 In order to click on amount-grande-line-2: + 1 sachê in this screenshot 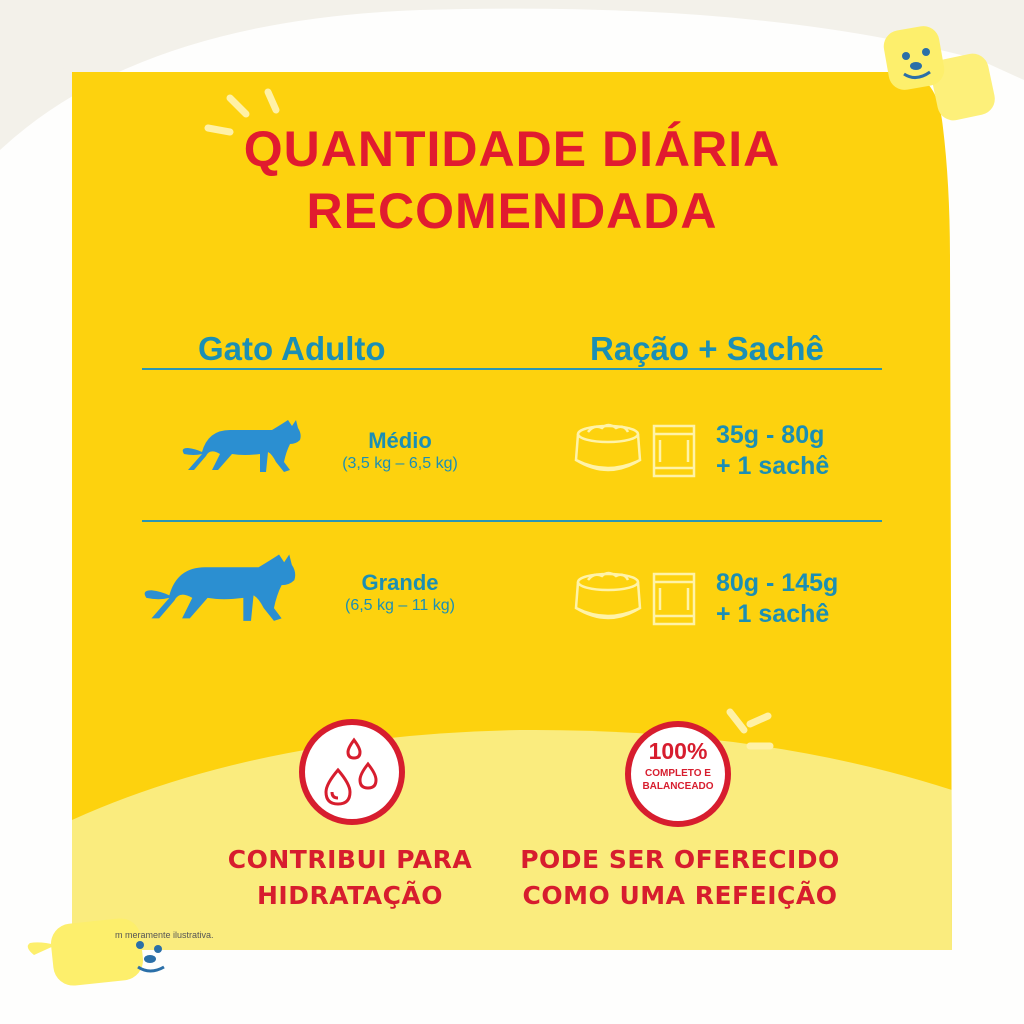, I will do `click(773, 614)`.